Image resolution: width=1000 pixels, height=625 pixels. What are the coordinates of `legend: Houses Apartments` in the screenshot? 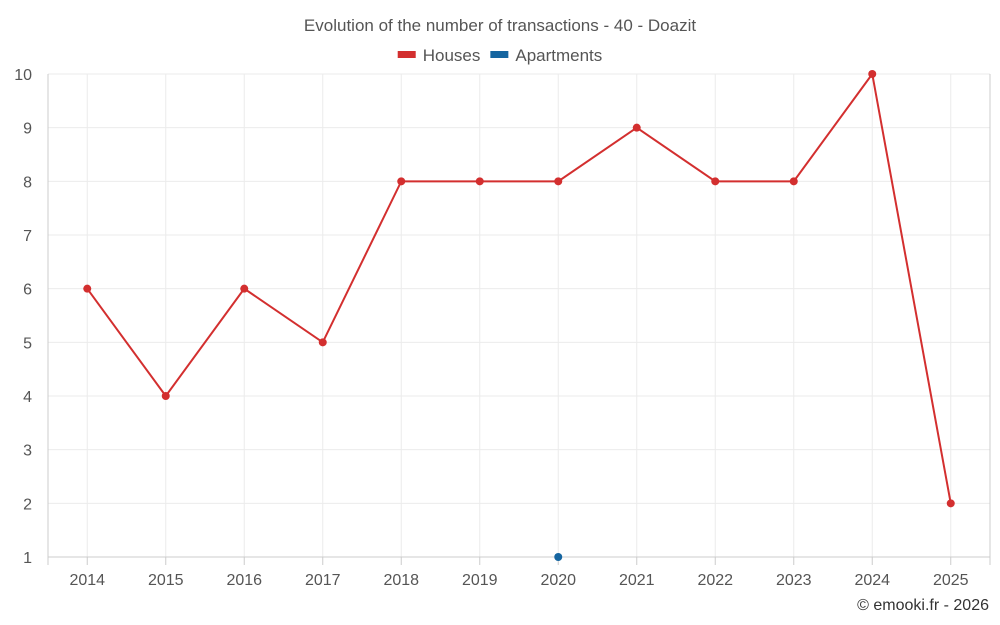 It's located at (499, 55).